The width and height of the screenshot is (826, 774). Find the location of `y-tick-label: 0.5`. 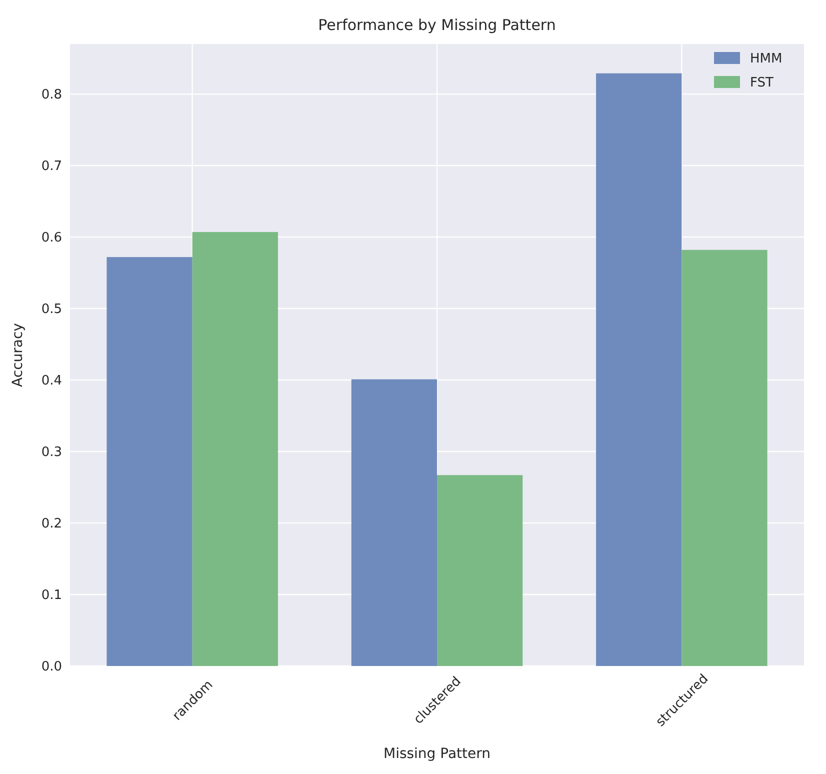

y-tick-label: 0.5 is located at coordinates (51, 310).